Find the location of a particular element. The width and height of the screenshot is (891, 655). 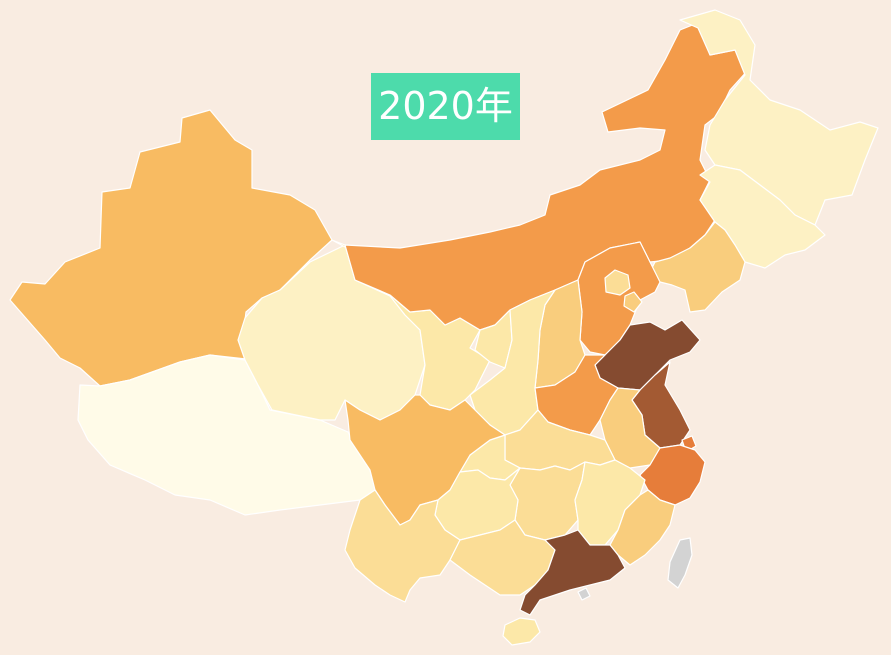

region-taiwan is located at coordinates (680, 563).